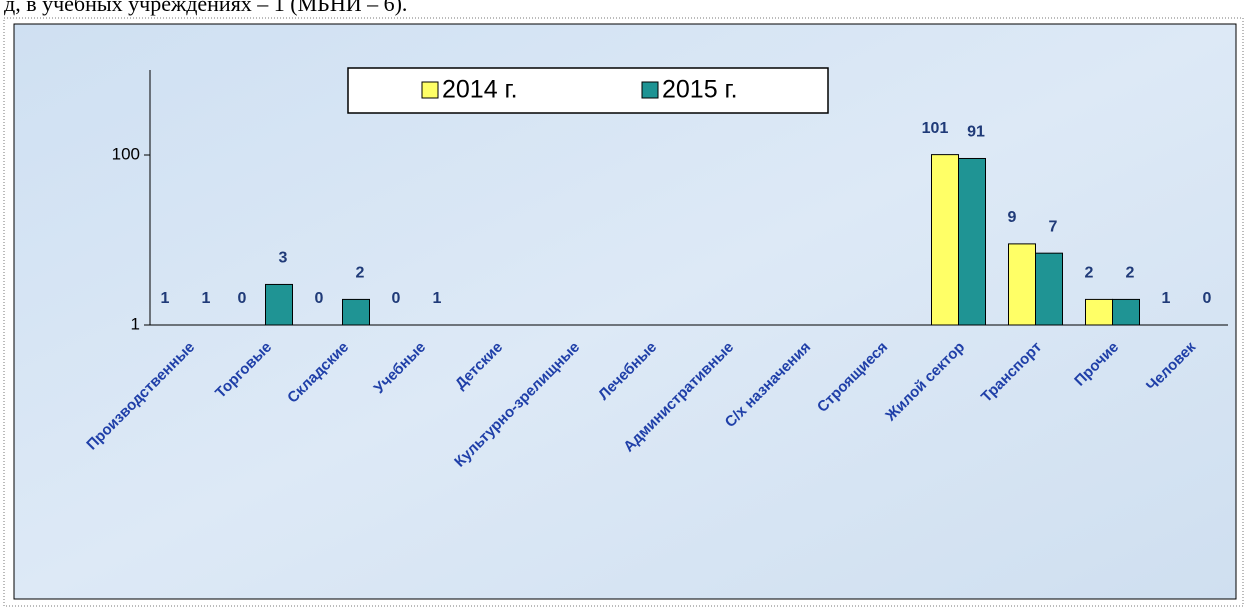 The height and width of the screenshot is (615, 1247). What do you see at coordinates (283, 258) in the screenshot?
I see `value-label: 3` at bounding box center [283, 258].